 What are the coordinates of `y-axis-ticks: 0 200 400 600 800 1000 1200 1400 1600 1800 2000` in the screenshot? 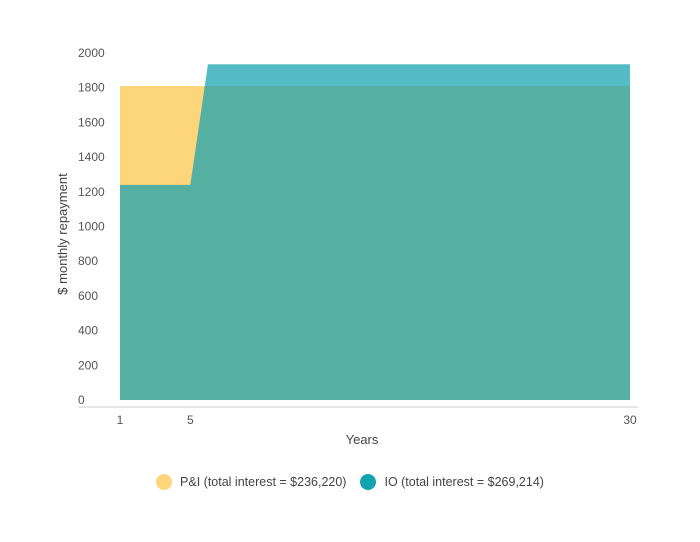 It's located at (91, 226).